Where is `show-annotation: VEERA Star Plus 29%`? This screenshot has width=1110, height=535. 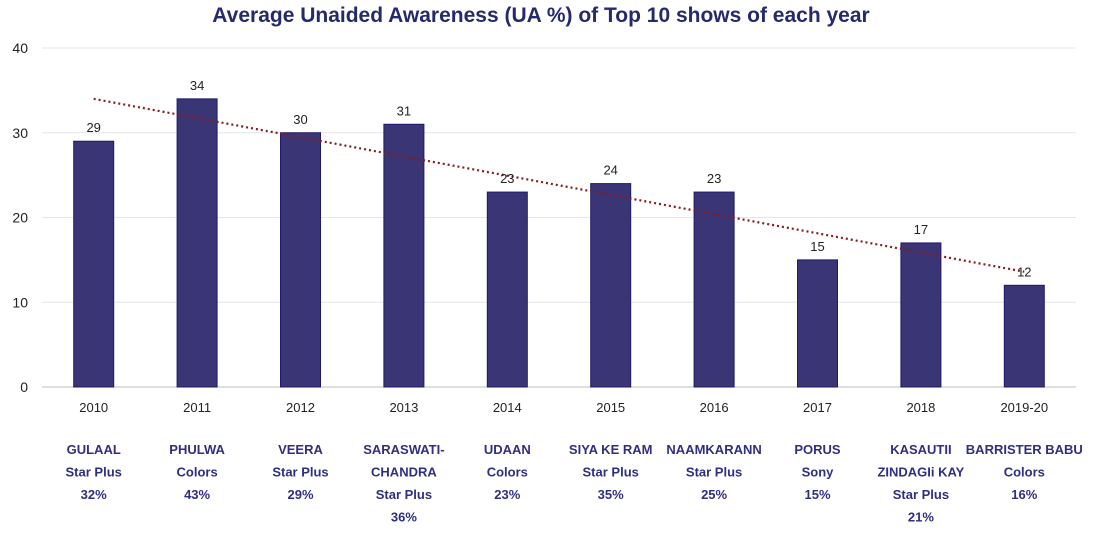
show-annotation: VEERA Star Plus 29% is located at coordinates (300, 472).